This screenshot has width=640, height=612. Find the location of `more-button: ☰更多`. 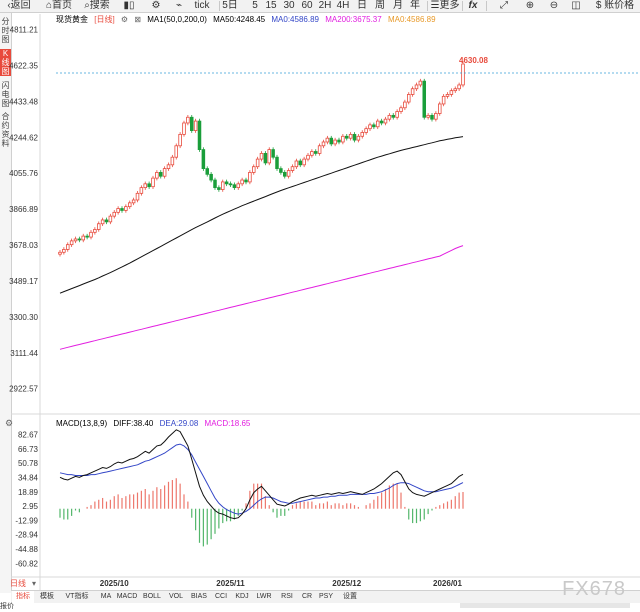

more-button: ☰更多 is located at coordinates (445, 6).